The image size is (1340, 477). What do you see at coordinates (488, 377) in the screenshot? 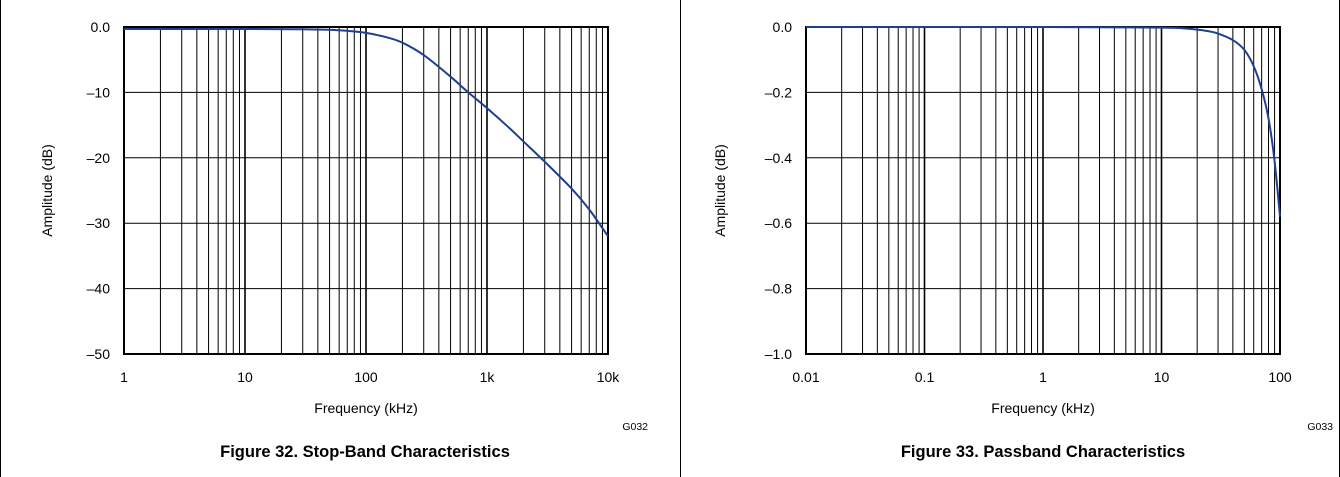
I see `x-tick-label: 1k` at bounding box center [488, 377].